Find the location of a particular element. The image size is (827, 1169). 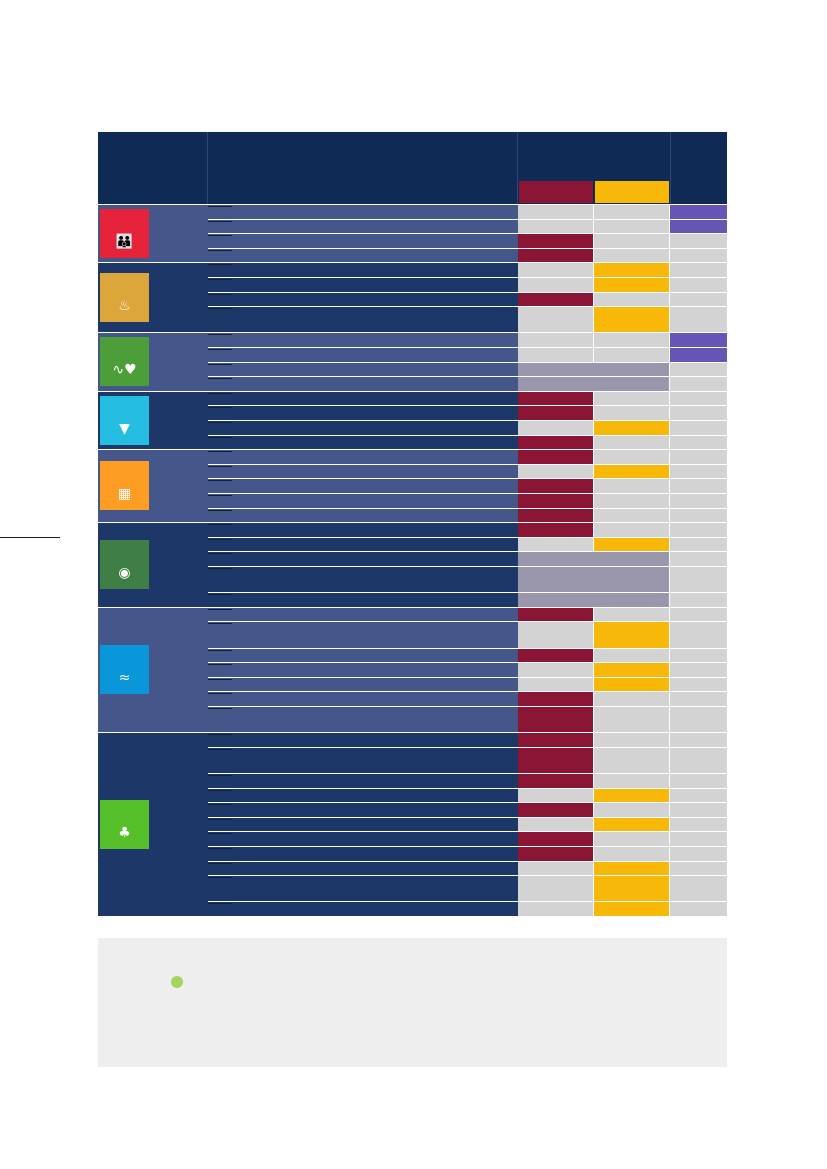

legend-swatch-maroon is located at coordinates (556, 192).